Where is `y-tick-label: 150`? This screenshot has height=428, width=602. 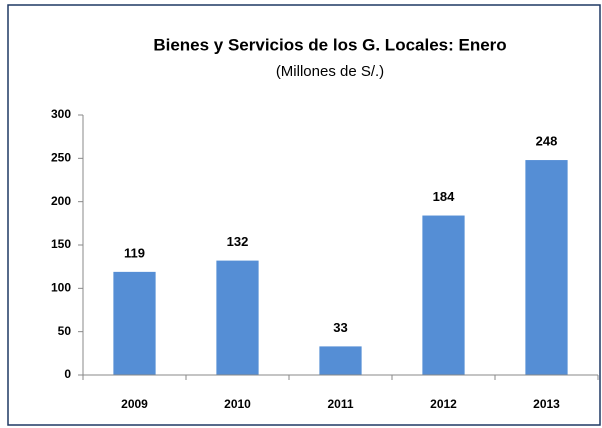
y-tick-label: 150 is located at coordinates (61, 244).